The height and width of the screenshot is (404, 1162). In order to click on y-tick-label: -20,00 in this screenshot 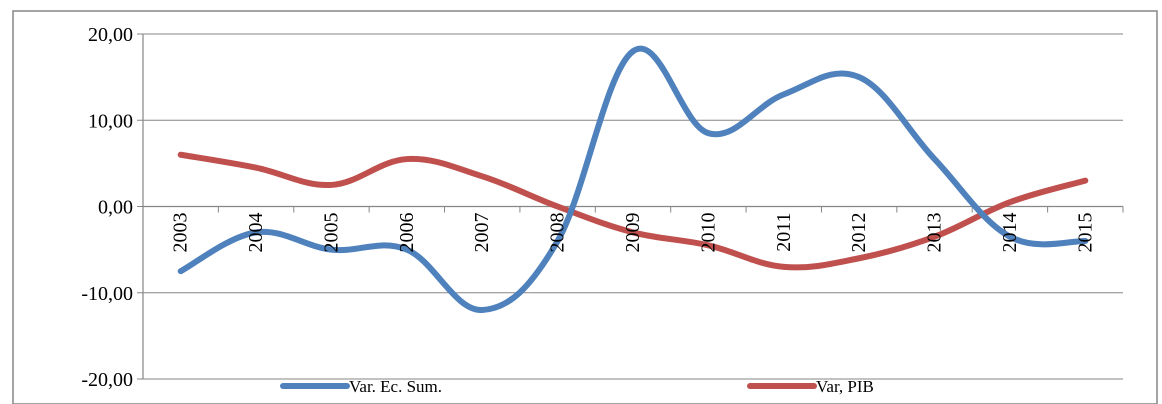, I will do `click(107, 380)`.